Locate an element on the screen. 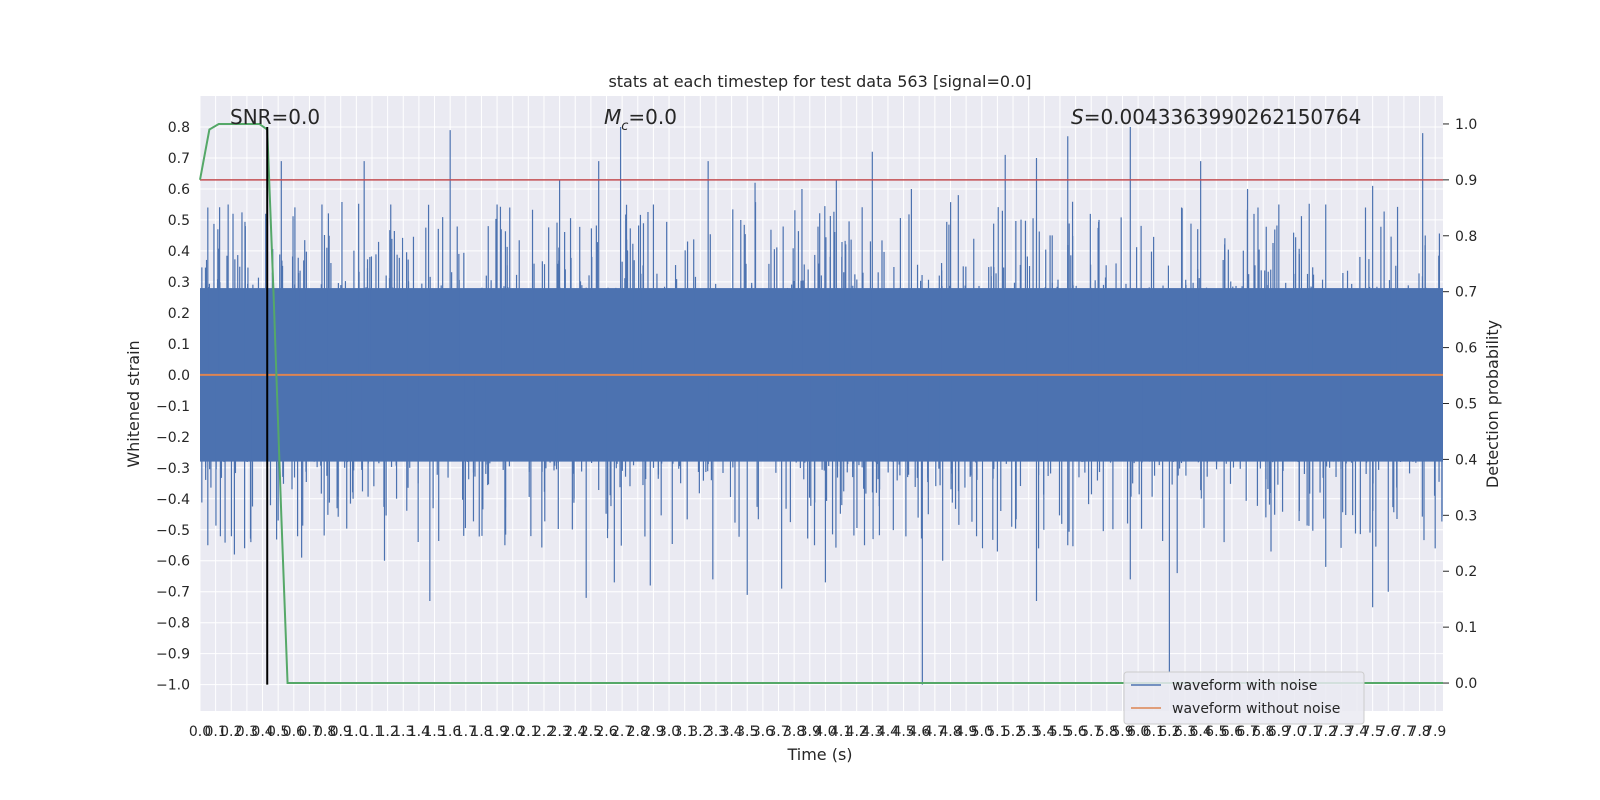  x-tick-label: 1.3 is located at coordinates (403, 732).